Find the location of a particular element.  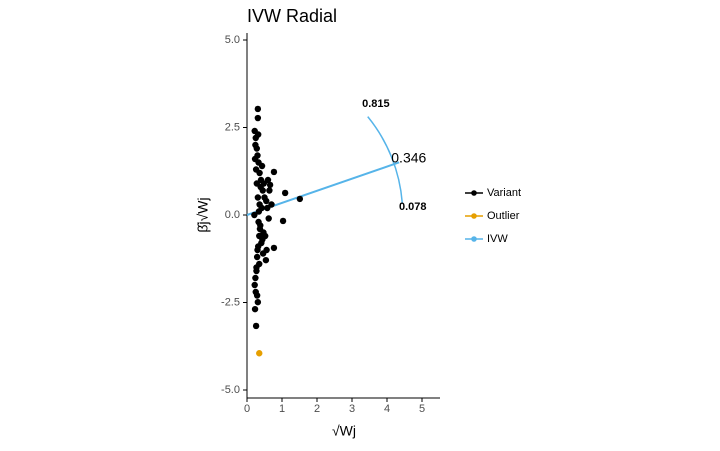

x-tick-label: 0 is located at coordinates (247, 409).